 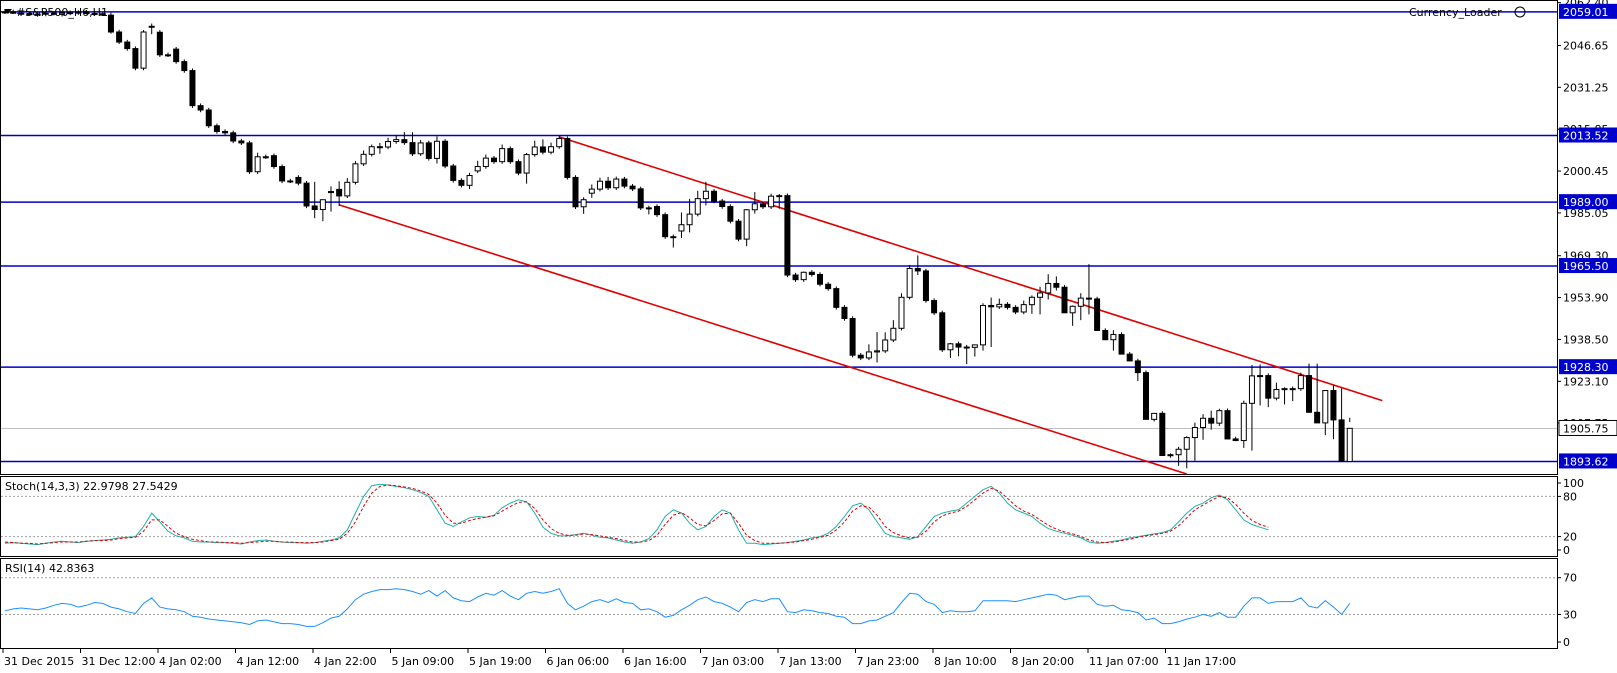 I want to click on level-price-label: 1965.50, so click(x=1586, y=266).